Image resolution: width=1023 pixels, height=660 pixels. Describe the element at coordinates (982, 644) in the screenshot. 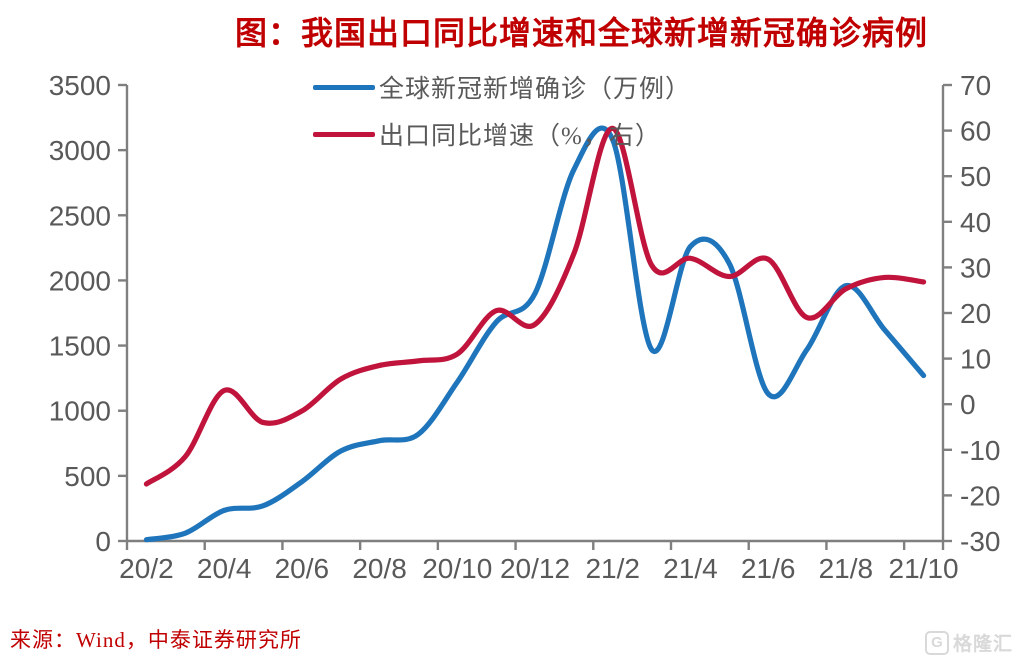

I see `gelonghui-logo-text: 格隆汇` at that location.